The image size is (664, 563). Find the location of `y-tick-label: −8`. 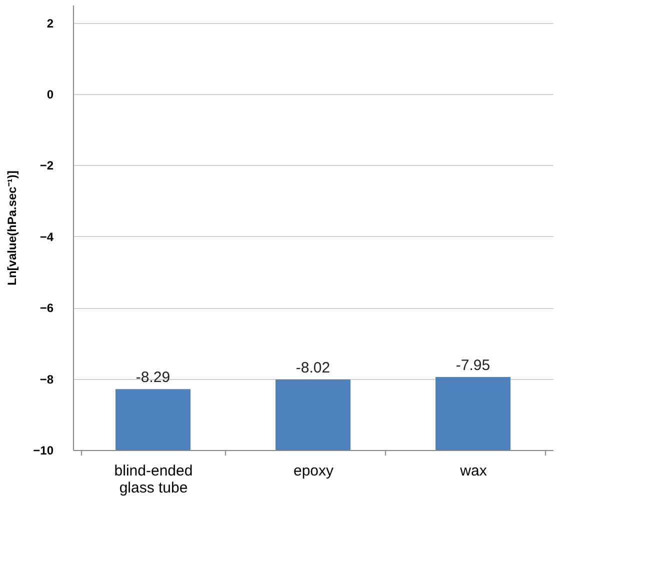

y-tick-label: −8 is located at coordinates (47, 379).